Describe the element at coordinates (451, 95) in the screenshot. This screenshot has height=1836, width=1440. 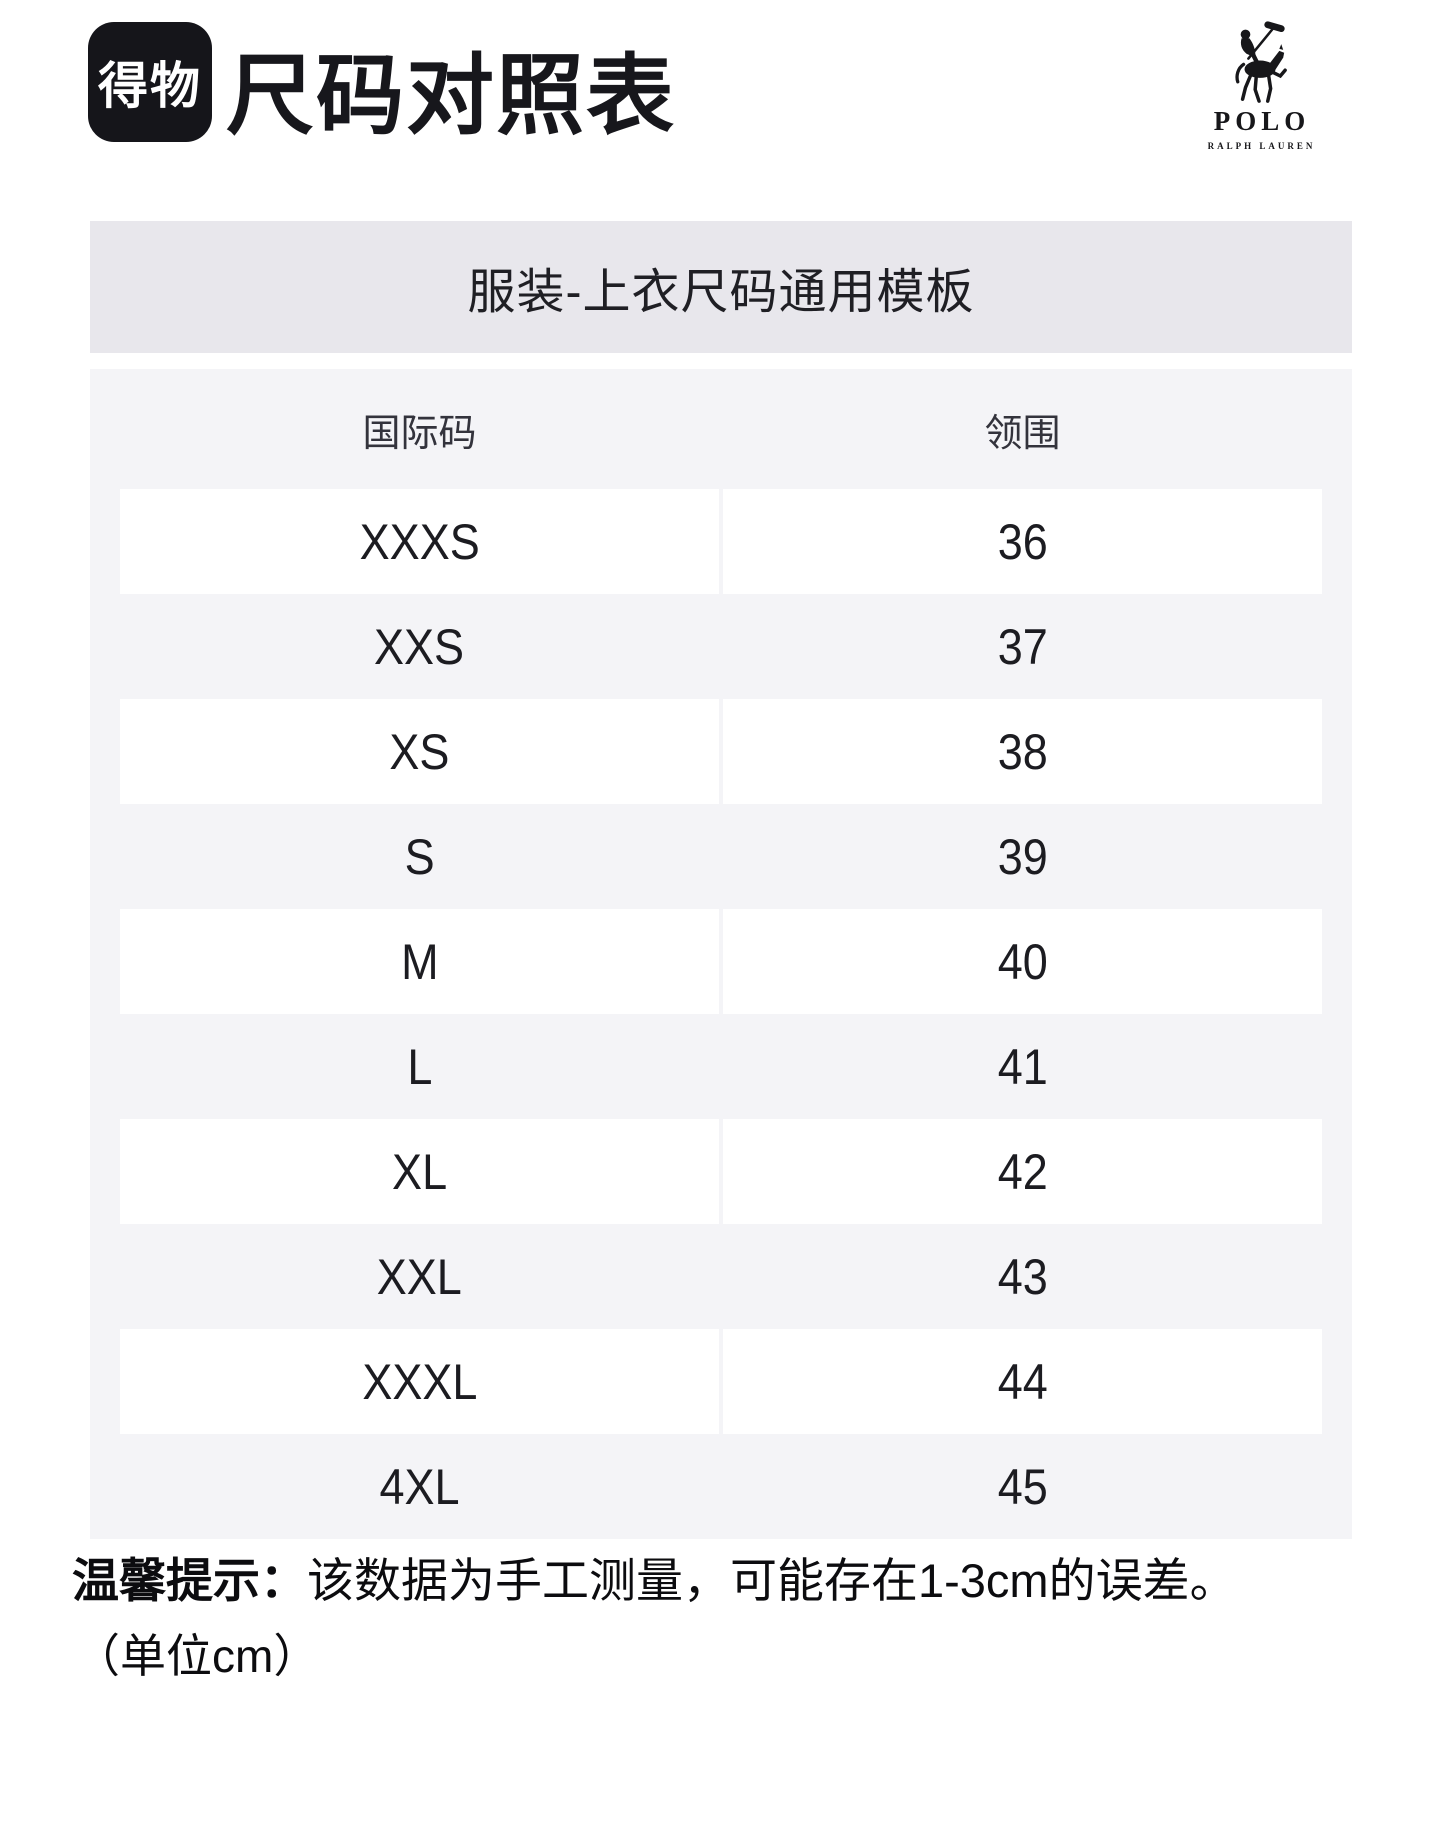
I see `page-title: 尺码对照表` at that location.